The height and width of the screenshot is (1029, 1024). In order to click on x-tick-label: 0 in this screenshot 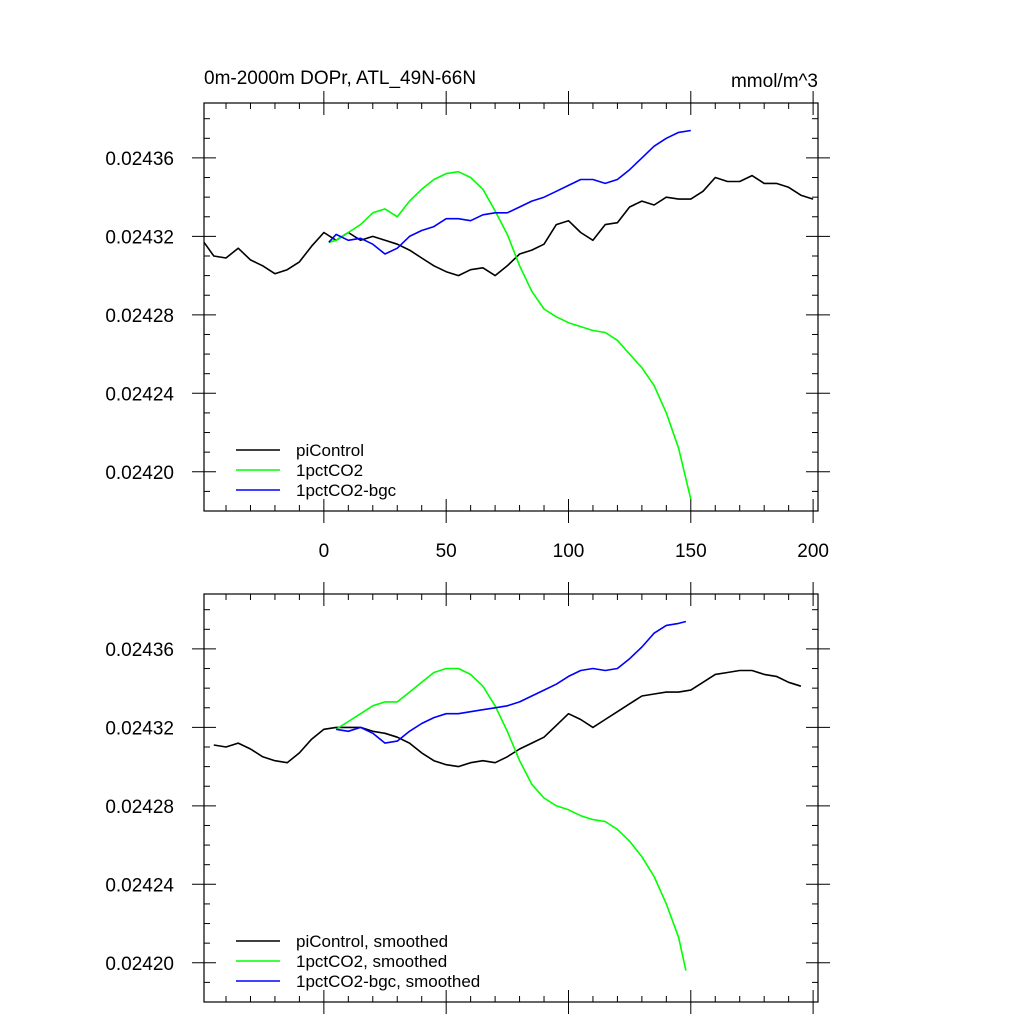, I will do `click(324, 551)`.